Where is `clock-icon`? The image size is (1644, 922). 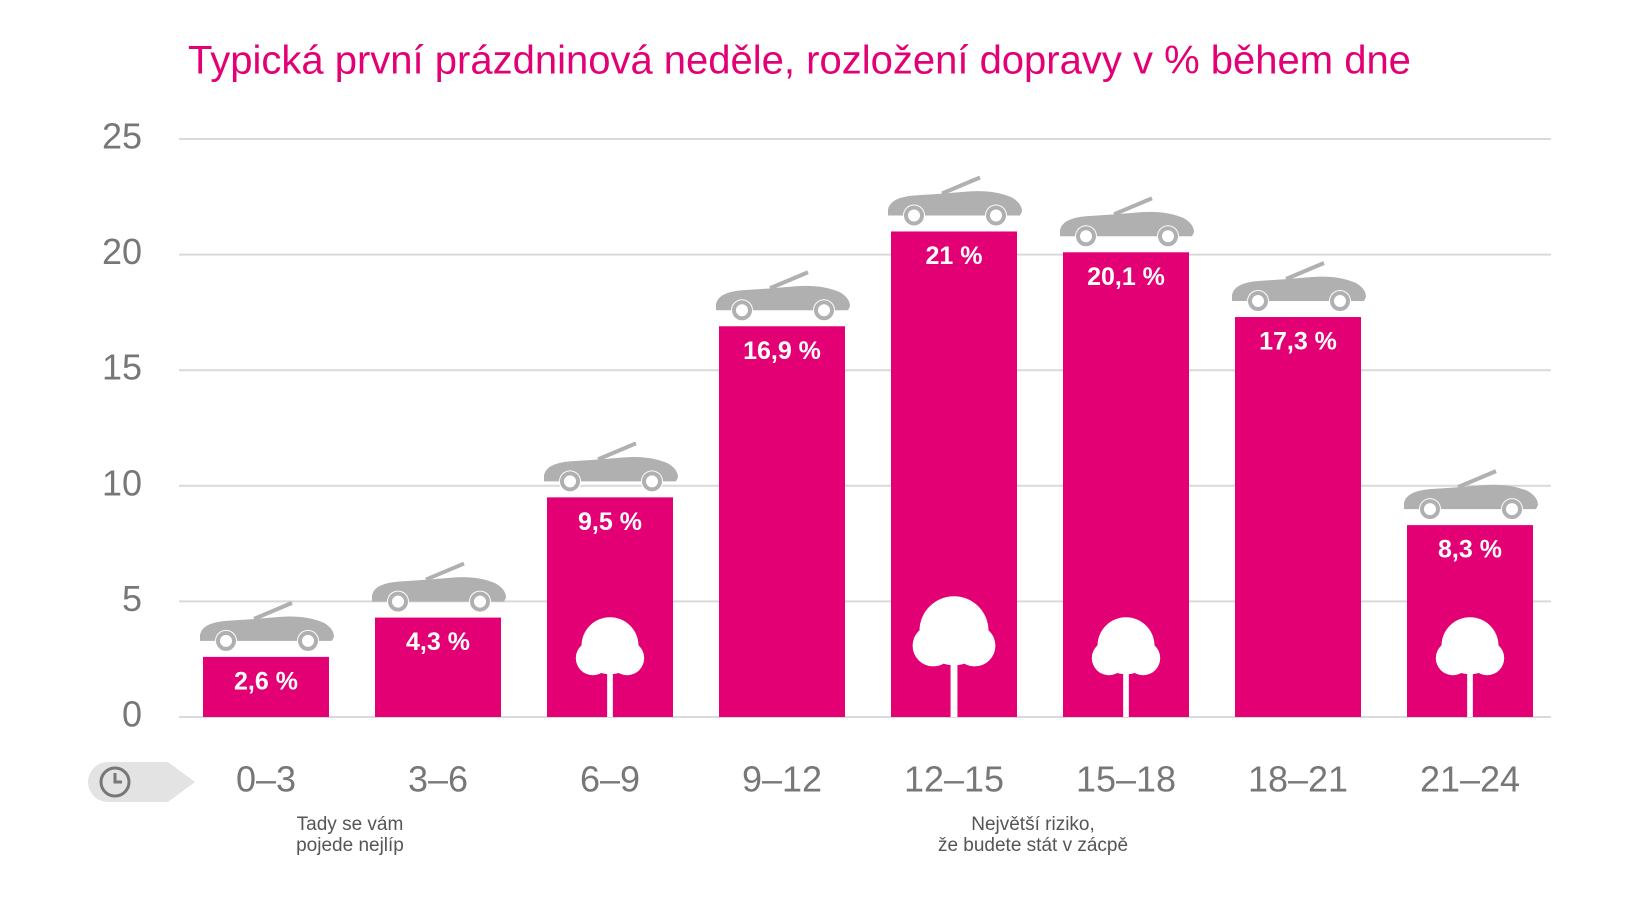
clock-icon is located at coordinates (141, 782).